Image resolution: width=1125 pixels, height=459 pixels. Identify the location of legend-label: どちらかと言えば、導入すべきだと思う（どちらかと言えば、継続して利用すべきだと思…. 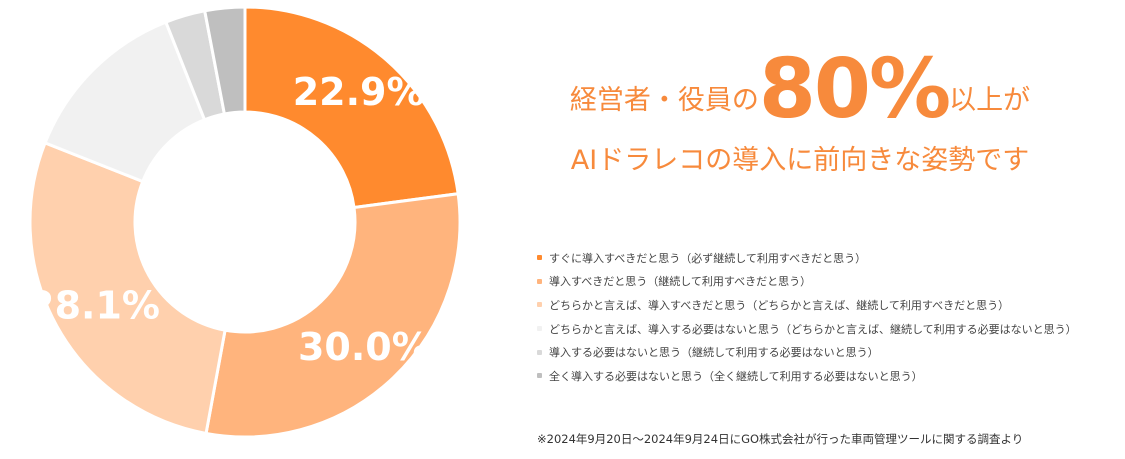
(779, 305).